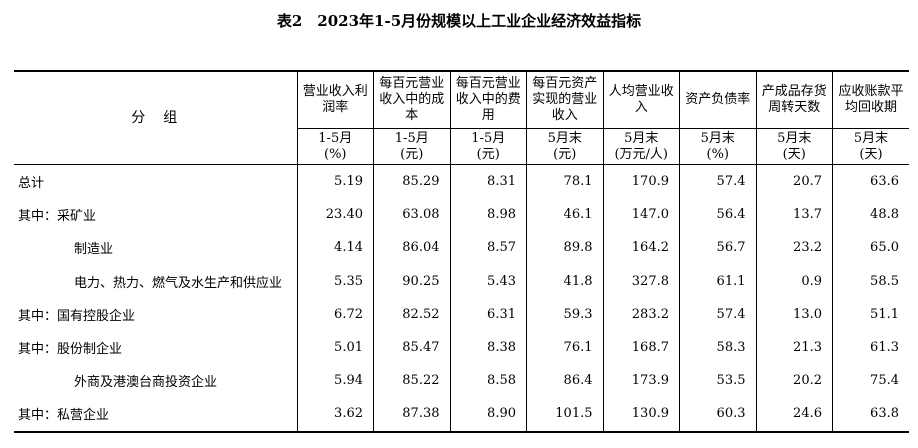 This screenshot has height=448, width=918. Describe the element at coordinates (641, 181) in the screenshot. I see `cell-value: 170.9` at that location.